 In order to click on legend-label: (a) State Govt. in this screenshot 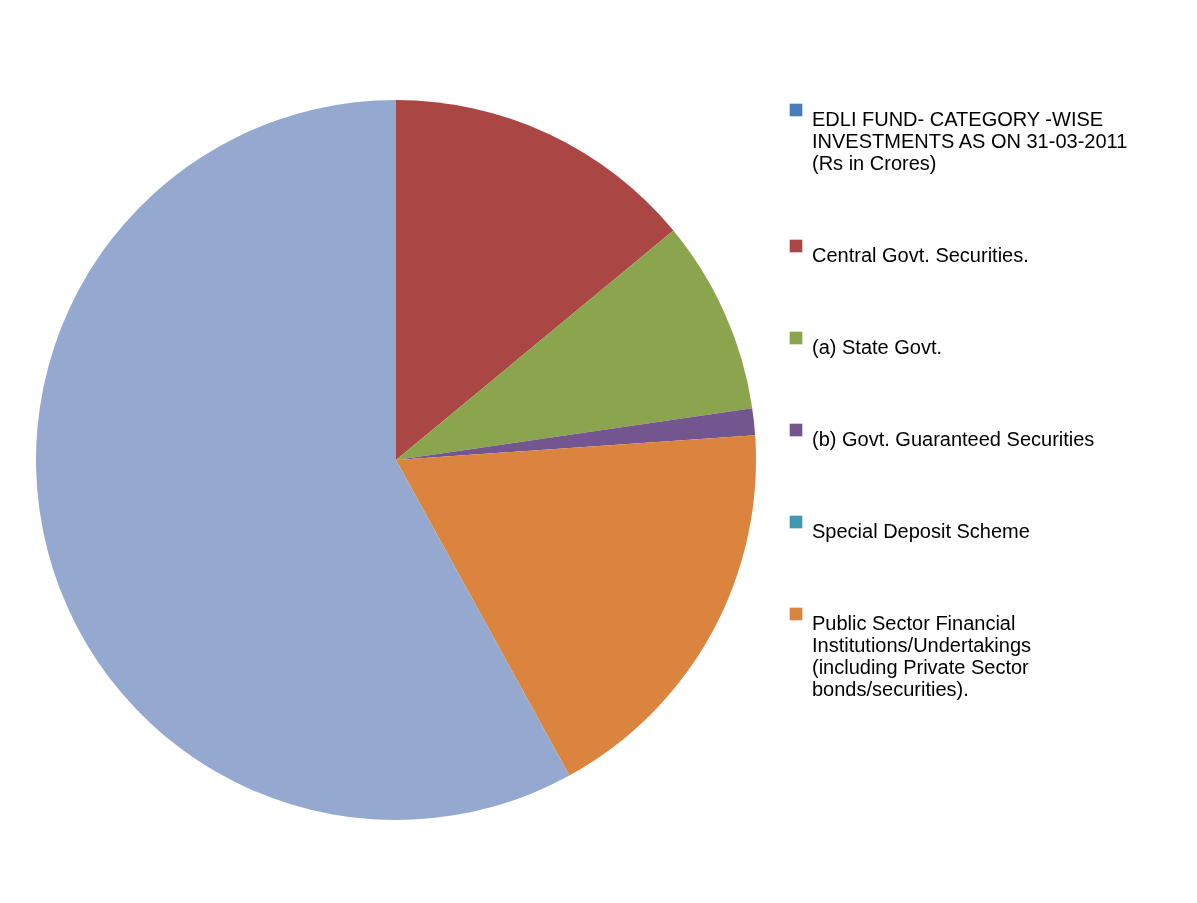, I will do `click(877, 347)`.